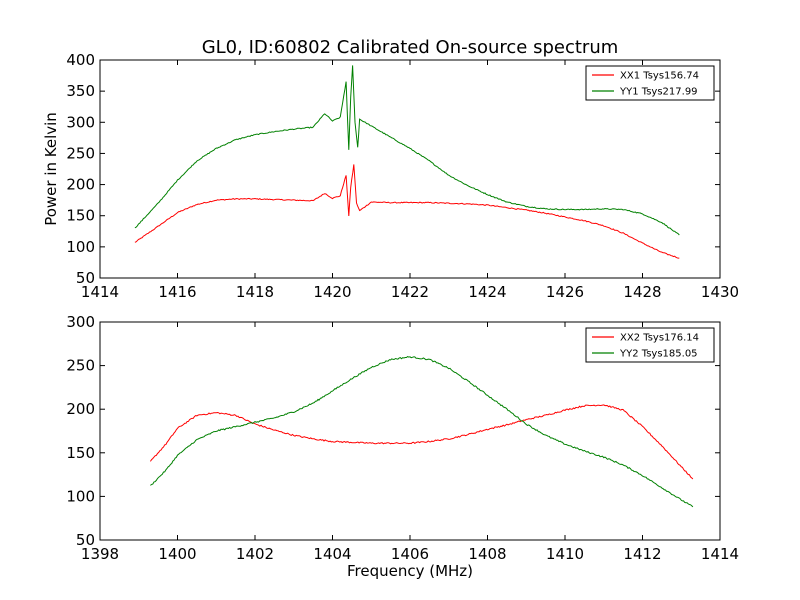 This screenshot has height=600, width=800. What do you see at coordinates (80, 153) in the screenshot?
I see `top-y-tick-label: 250` at bounding box center [80, 153].